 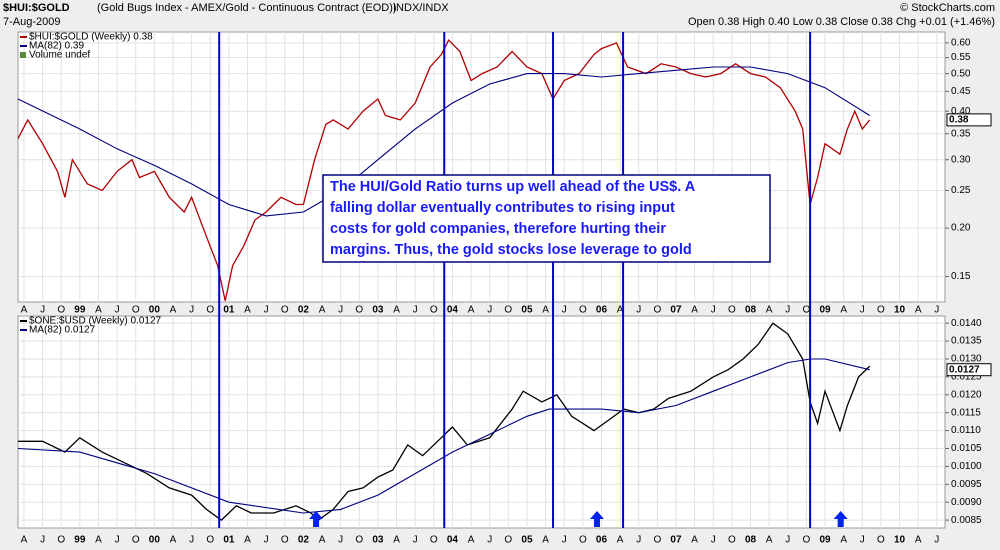 I want to click on x-tick-label: 99, so click(x=80, y=540).